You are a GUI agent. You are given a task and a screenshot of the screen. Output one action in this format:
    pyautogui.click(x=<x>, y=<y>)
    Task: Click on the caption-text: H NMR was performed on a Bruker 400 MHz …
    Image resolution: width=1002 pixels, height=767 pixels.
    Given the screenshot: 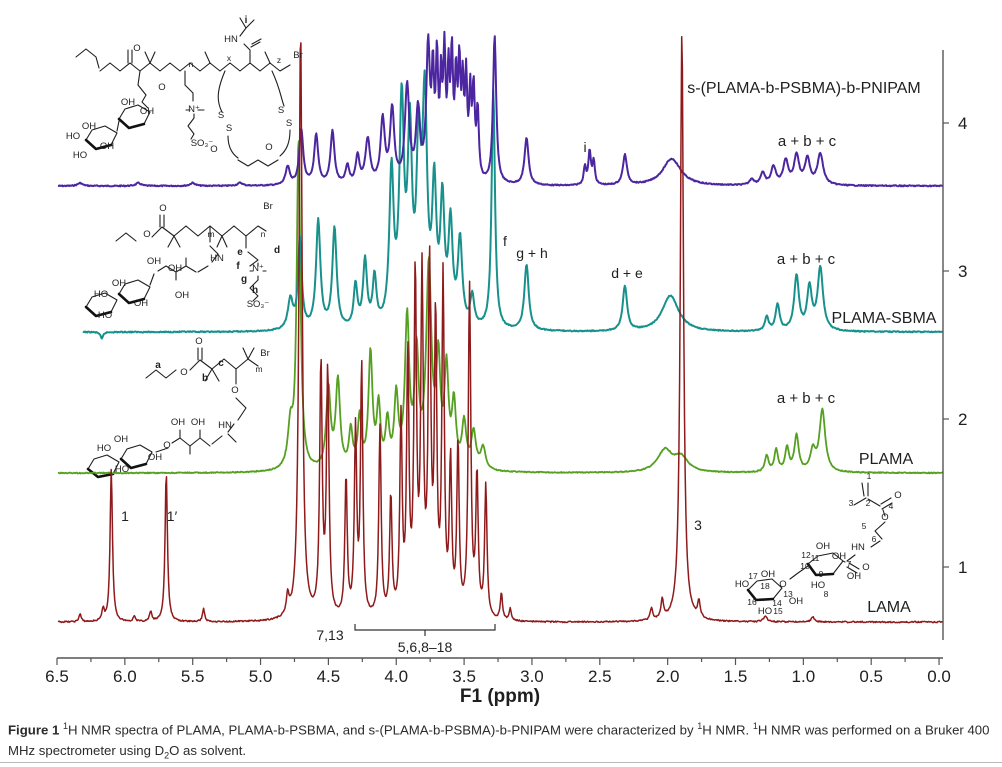 What is the action you would take?
    pyautogui.click(x=499, y=740)
    